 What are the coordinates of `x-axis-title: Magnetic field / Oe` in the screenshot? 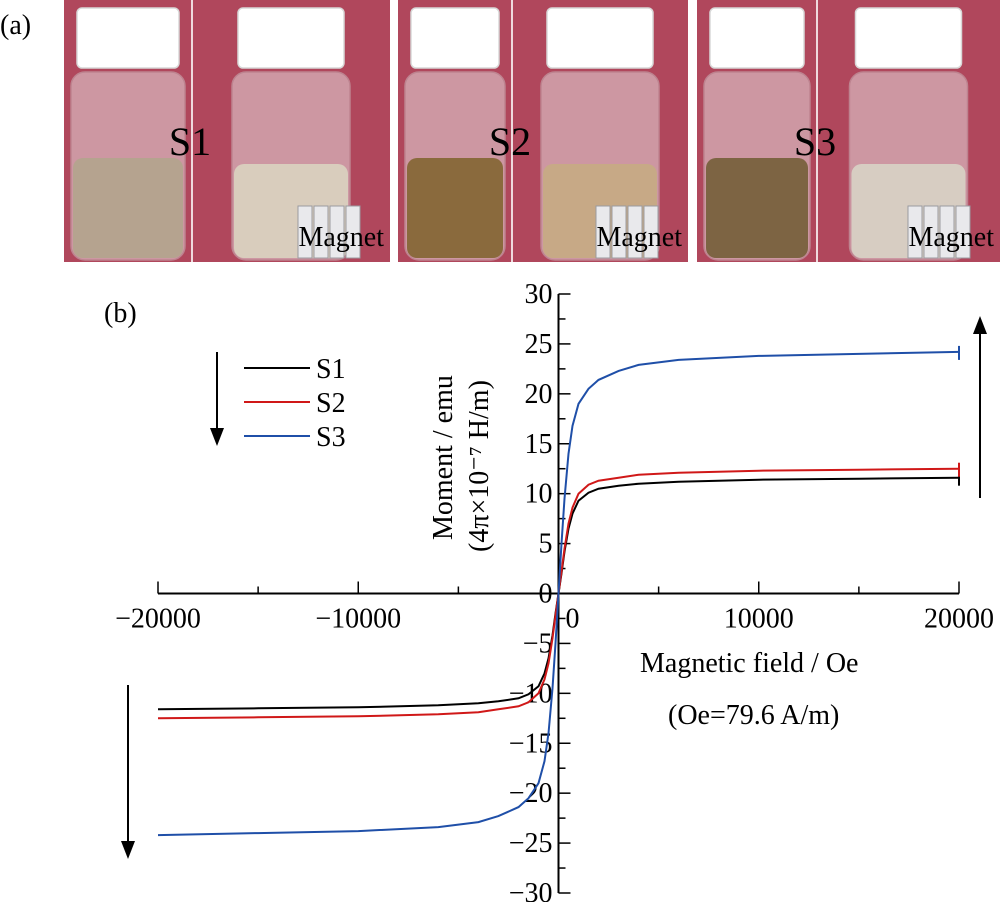 It's located at (749, 663).